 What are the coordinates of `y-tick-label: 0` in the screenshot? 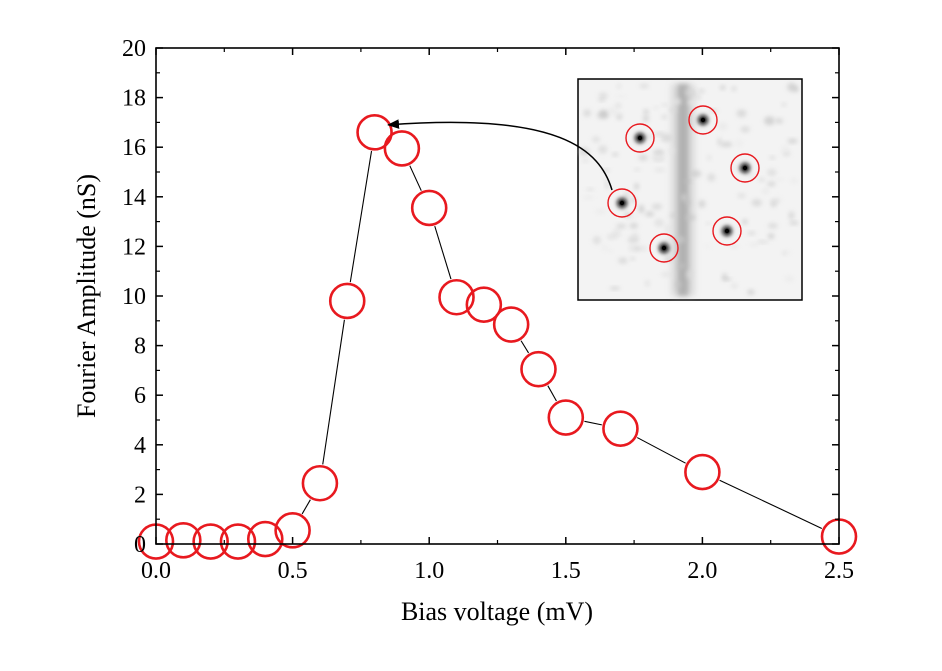 It's located at (140, 545).